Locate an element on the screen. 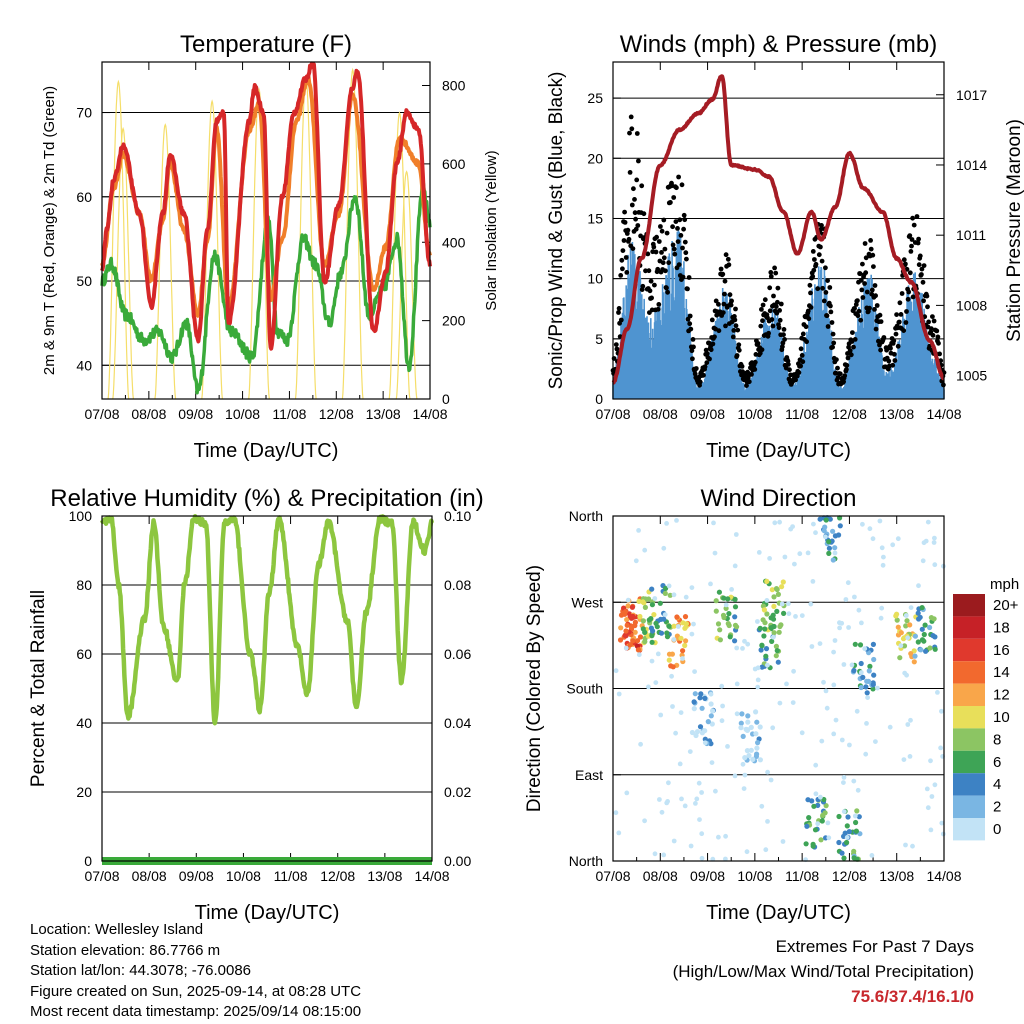 The image size is (1024, 1024). station-pressure-line is located at coordinates (778, 229).